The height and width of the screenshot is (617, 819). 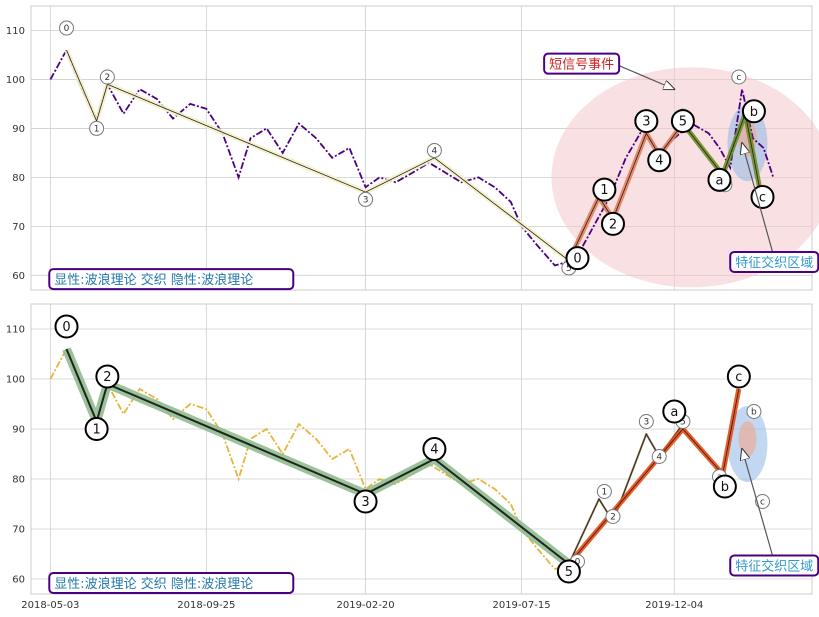 What do you see at coordinates (521, 605) in the screenshot?
I see `x-tick-label: 2019-07-15` at bounding box center [521, 605].